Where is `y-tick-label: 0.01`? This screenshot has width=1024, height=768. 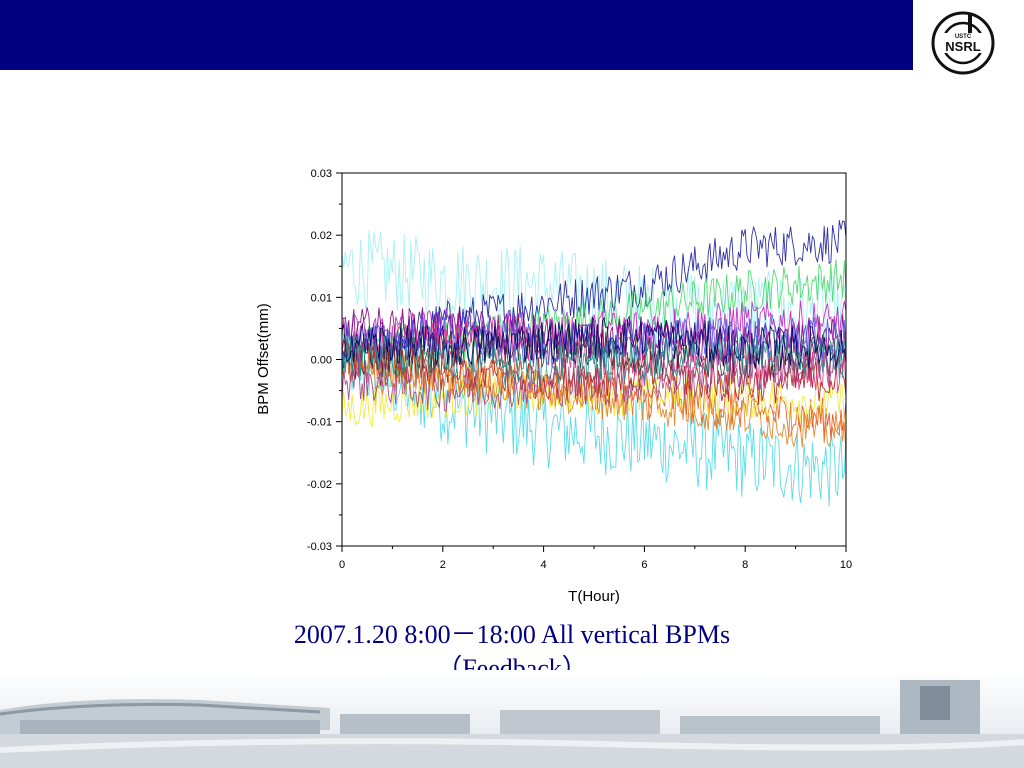
y-tick-label: 0.01 is located at coordinates (321, 298).